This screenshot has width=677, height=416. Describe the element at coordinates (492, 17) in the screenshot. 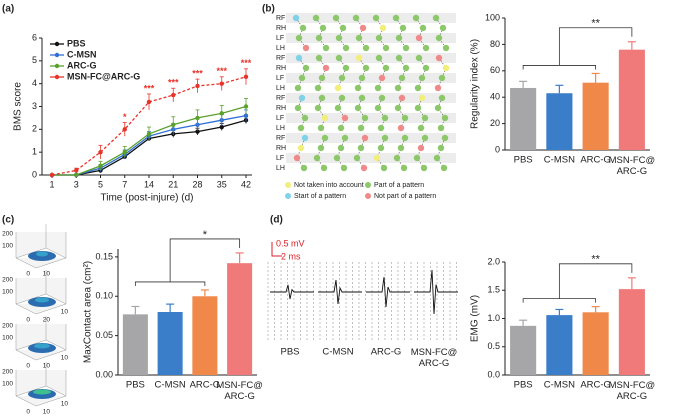

I see `y-tick-label: 100` at that location.